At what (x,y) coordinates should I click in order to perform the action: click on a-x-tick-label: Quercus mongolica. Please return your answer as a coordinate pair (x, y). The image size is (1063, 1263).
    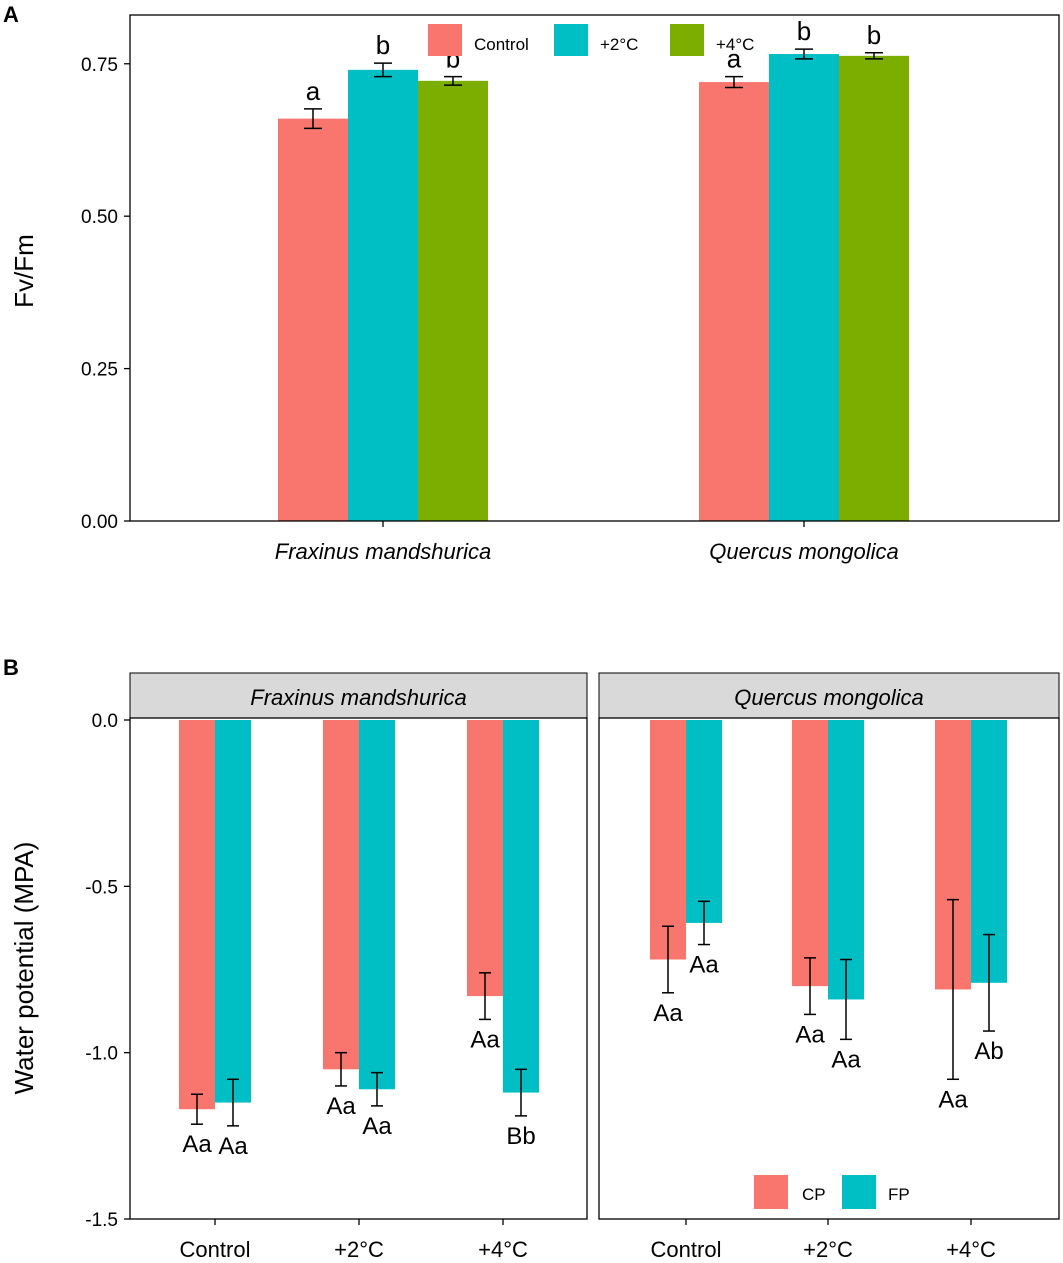
    Looking at the image, I should click on (804, 551).